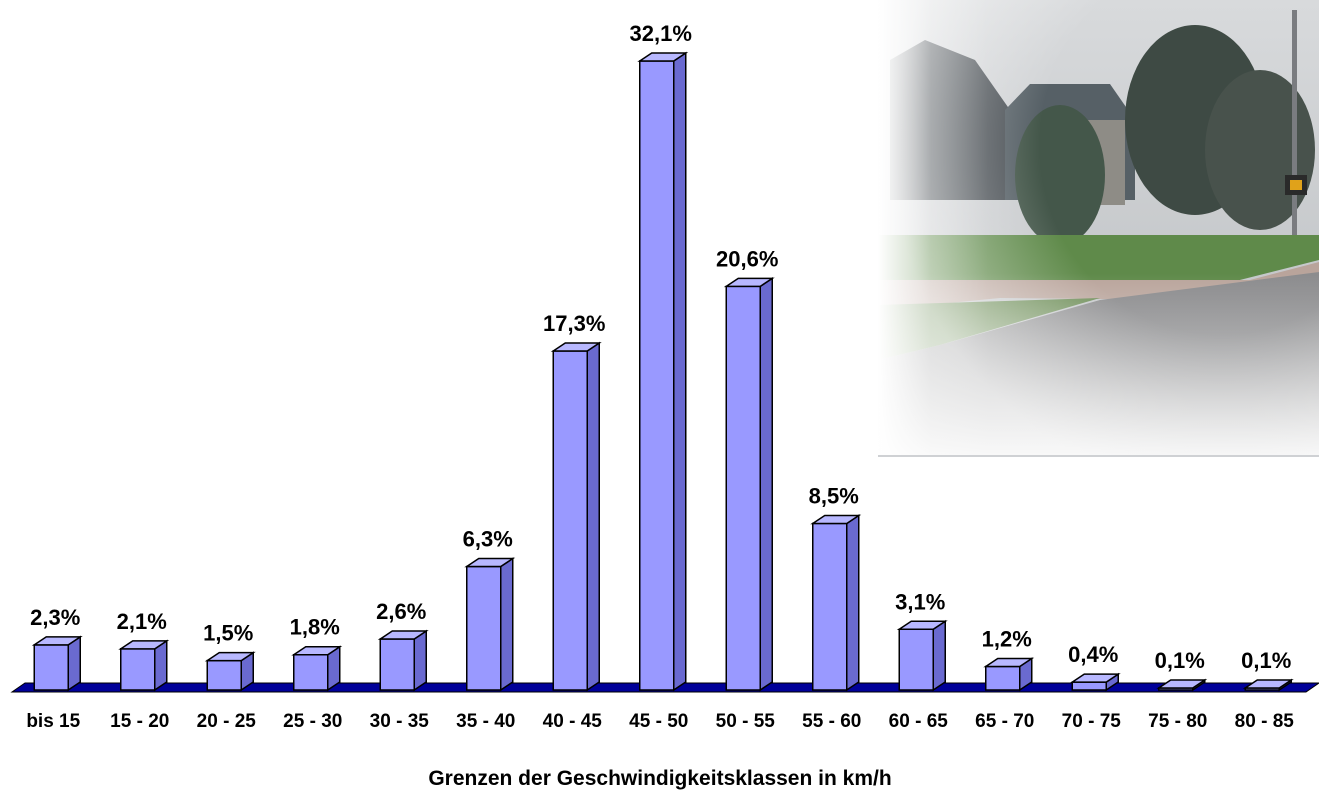 This screenshot has height=791, width=1319. What do you see at coordinates (1092, 721) in the screenshot?
I see `x-tick-label: 70 - 75` at bounding box center [1092, 721].